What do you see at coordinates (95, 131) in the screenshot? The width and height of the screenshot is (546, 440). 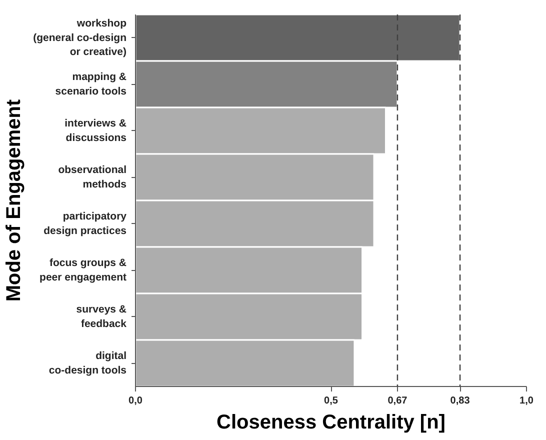 I see `y-tick-label: interviews & discussions` at bounding box center [95, 131].